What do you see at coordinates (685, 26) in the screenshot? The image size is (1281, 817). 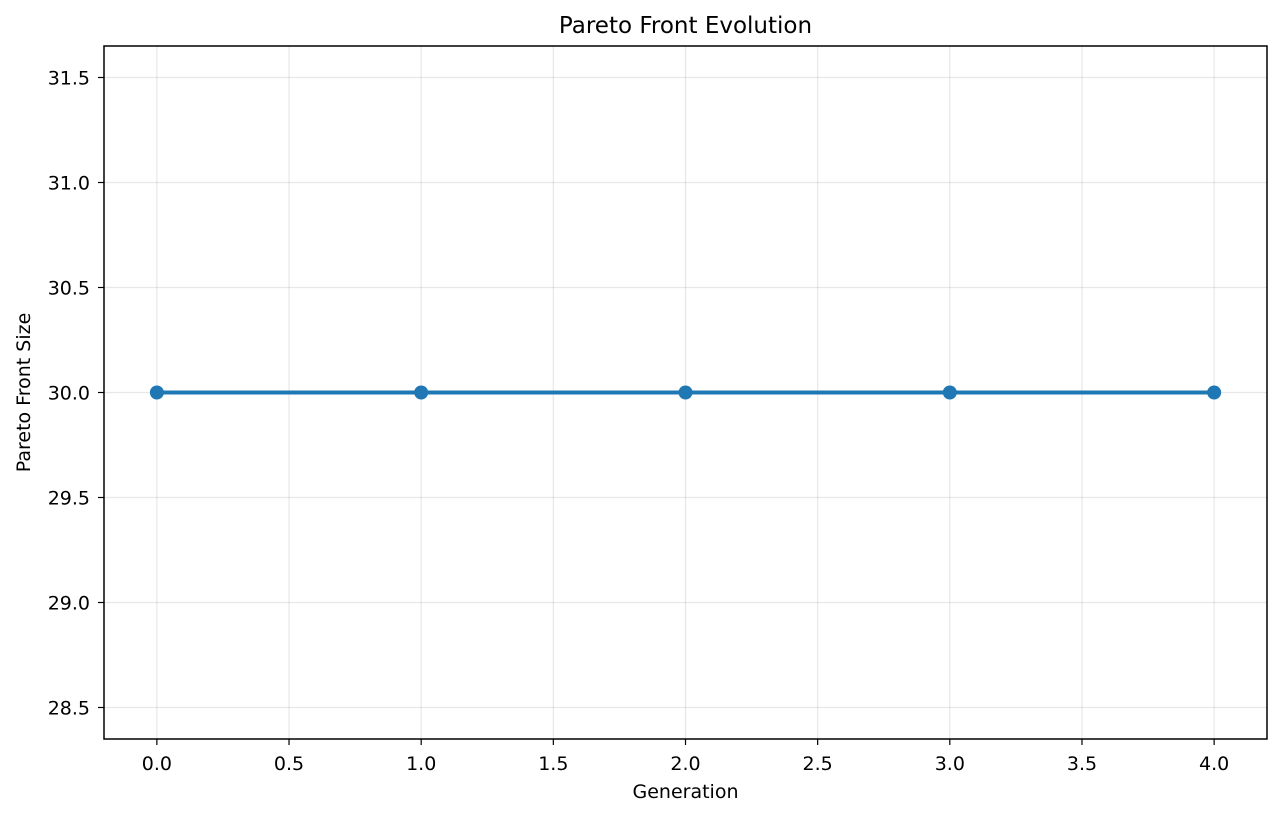 I see `chart-title: Pareto Front Evolution` at bounding box center [685, 26].